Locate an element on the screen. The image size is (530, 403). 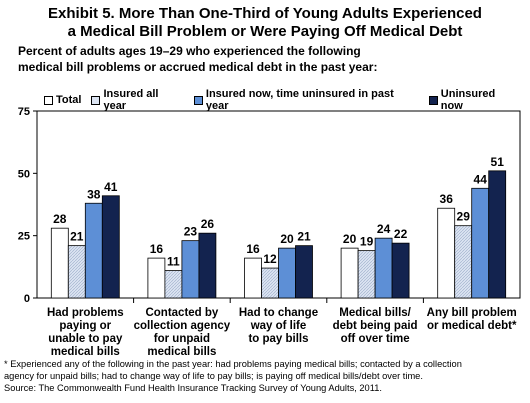
y-tick-label: 75 is located at coordinates (24, 112).